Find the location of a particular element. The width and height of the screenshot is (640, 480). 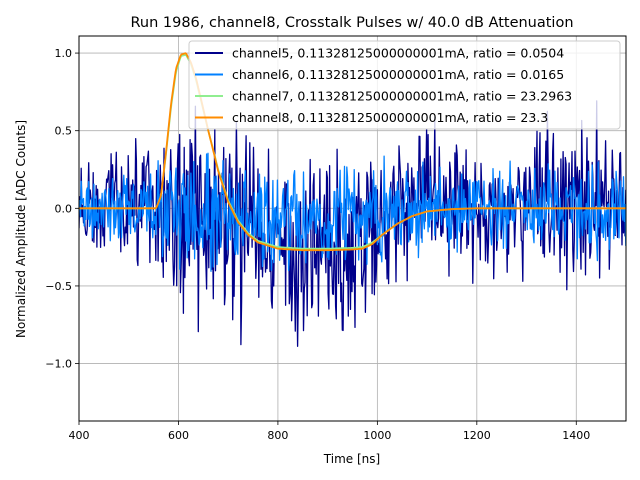

x-tick-label: 800 is located at coordinates (277, 435).